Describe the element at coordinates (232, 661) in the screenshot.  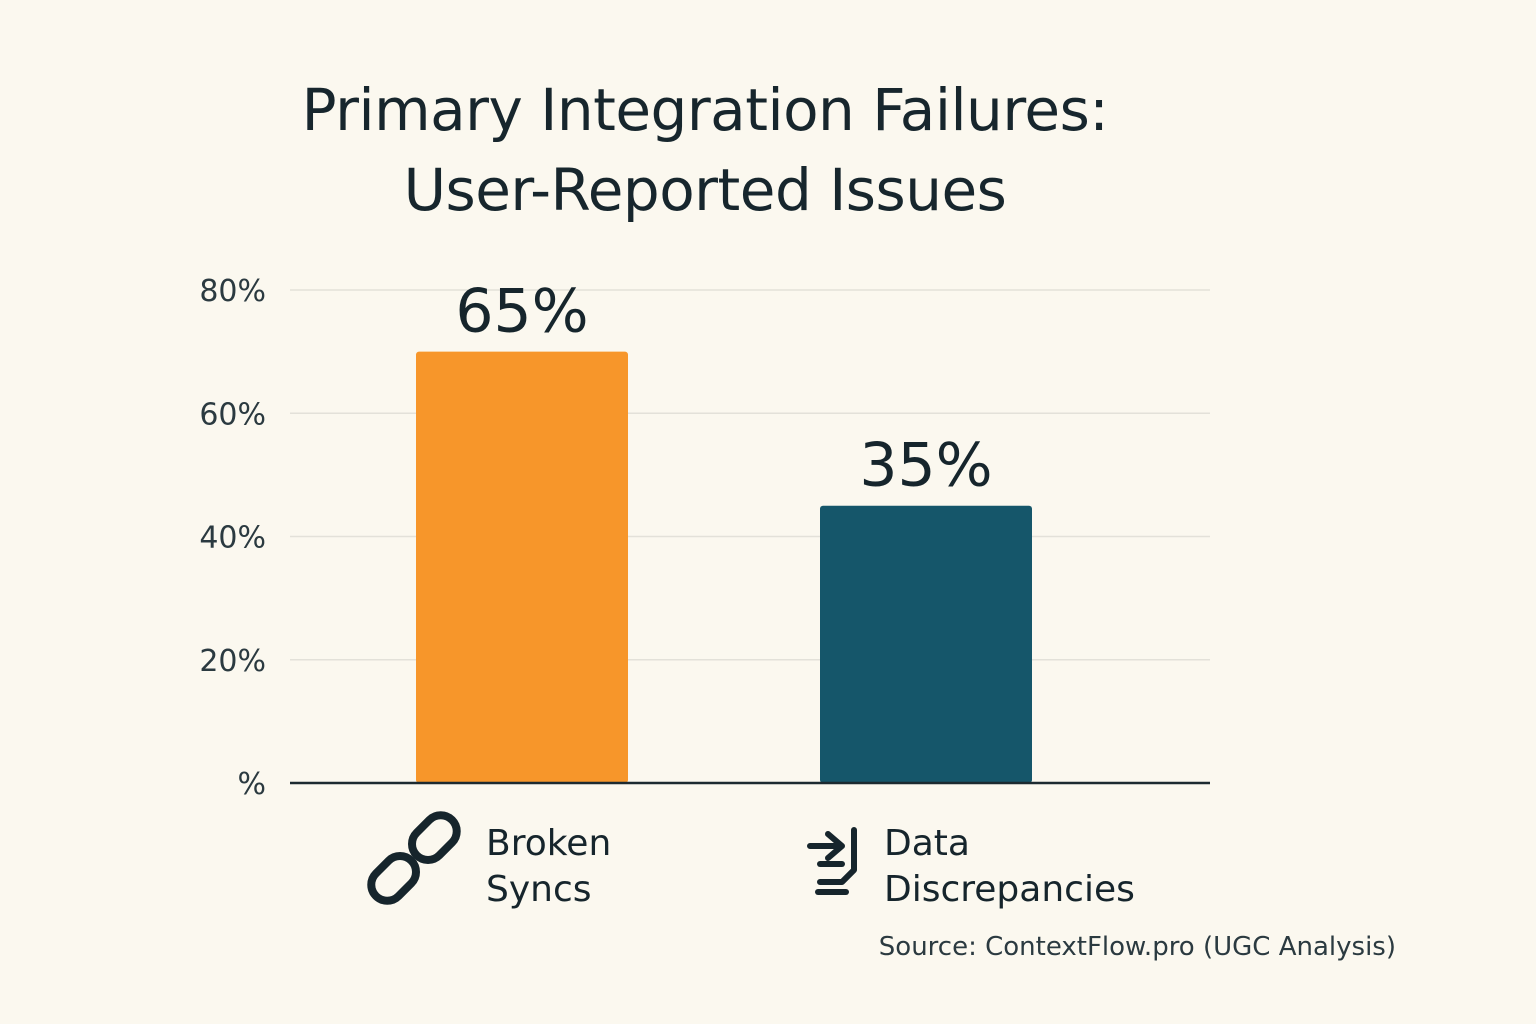
I see `y-tick-label: 20%` at that location.